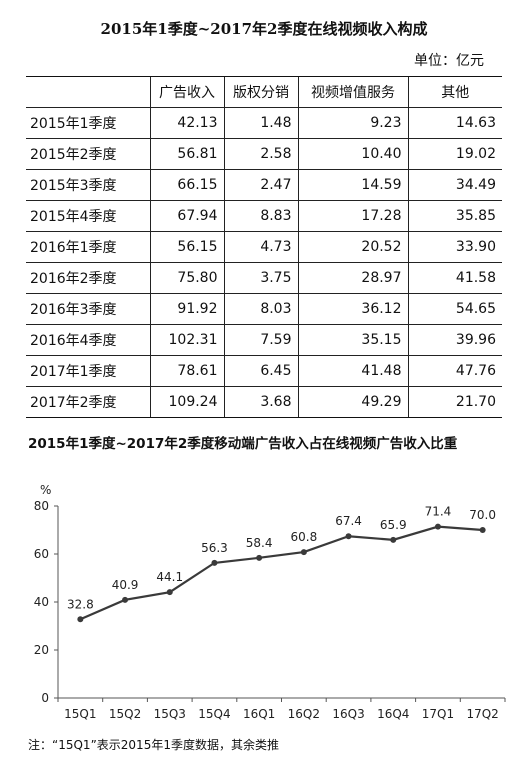  What do you see at coordinates (186, 278) in the screenshot?
I see `table-cell: 75.80` at bounding box center [186, 278].